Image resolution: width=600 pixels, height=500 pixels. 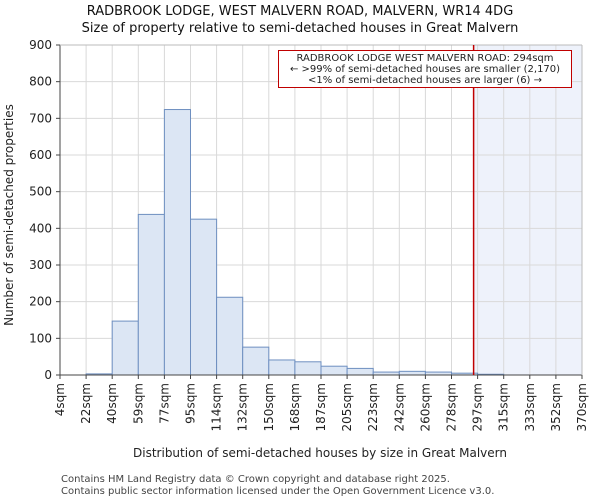 What do you see at coordinates (48, 375) in the screenshot?
I see `y-tick-label: 0` at bounding box center [48, 375].